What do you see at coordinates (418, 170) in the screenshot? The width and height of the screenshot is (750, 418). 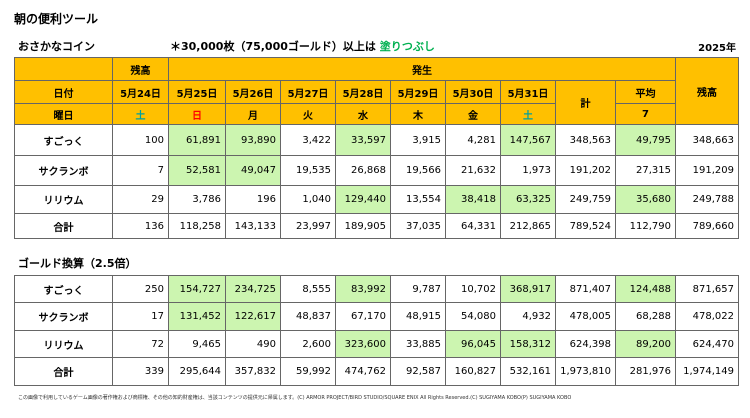 I see `value-cell: 19,566` at bounding box center [418, 170].